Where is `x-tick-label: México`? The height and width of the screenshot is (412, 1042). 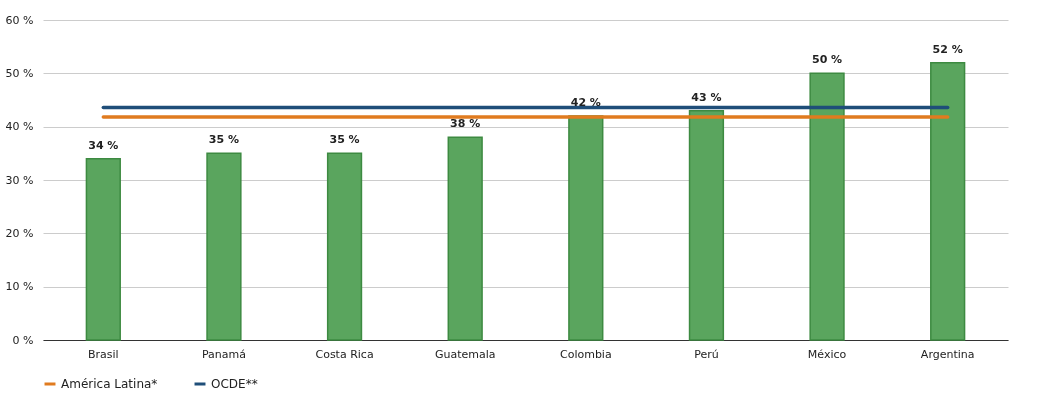 x-tick-label: México is located at coordinates (827, 354).